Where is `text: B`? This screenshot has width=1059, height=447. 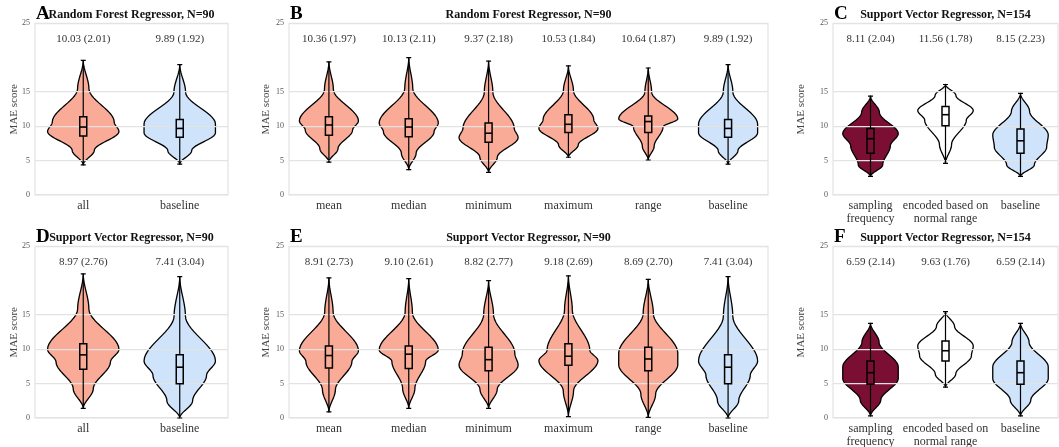
text: B is located at coordinates (296, 13).